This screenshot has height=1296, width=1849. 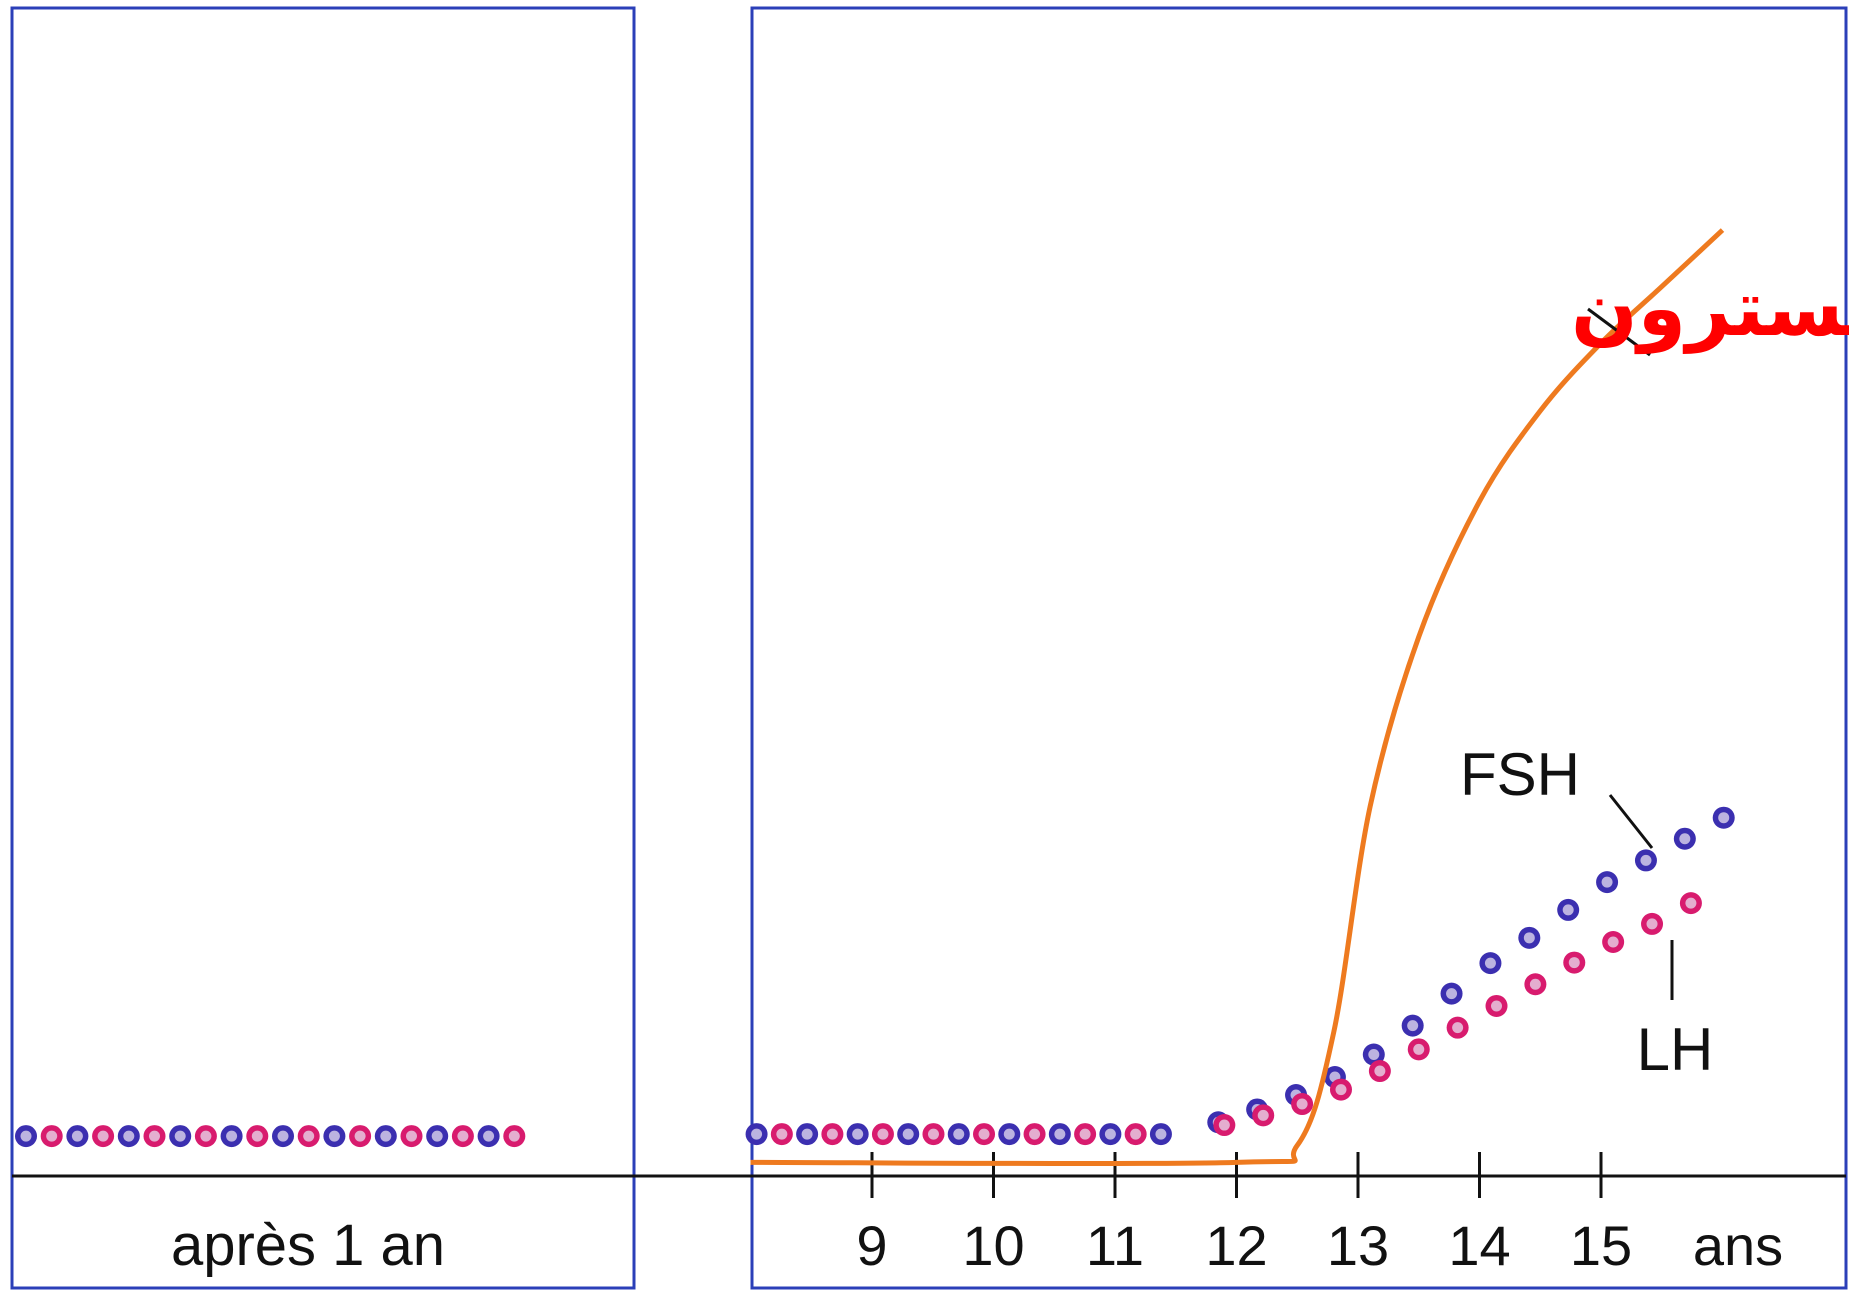 What do you see at coordinates (1236, 1245) in the screenshot?
I see `x-tick-label-12: 12` at bounding box center [1236, 1245].